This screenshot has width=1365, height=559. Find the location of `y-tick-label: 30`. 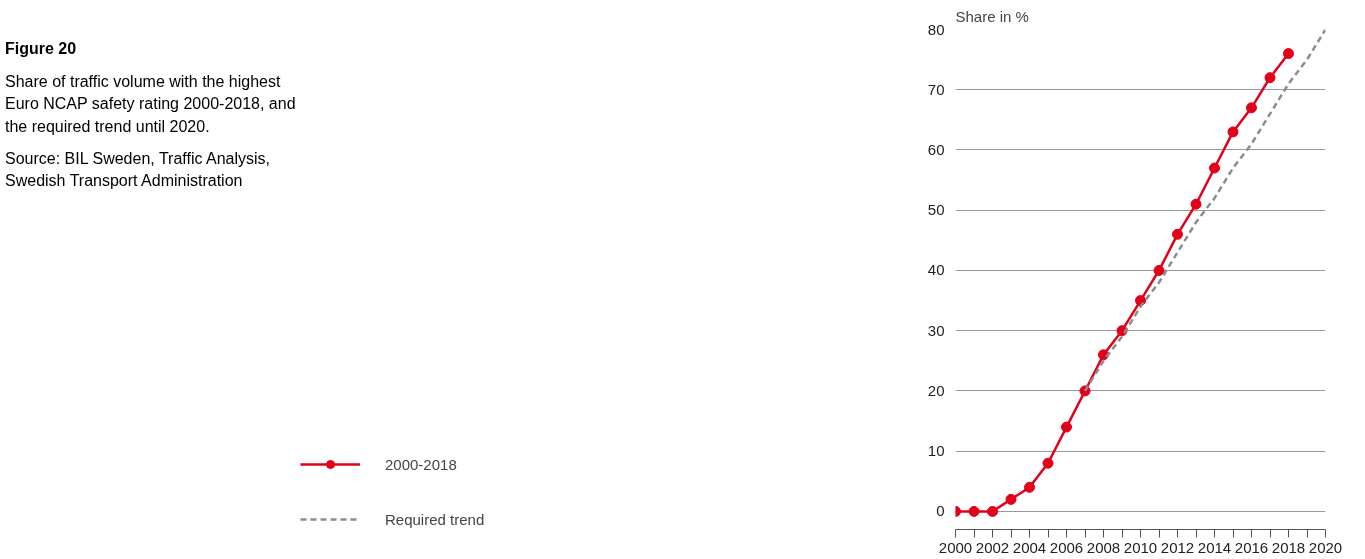

y-tick-label: 30 is located at coordinates (936, 330).